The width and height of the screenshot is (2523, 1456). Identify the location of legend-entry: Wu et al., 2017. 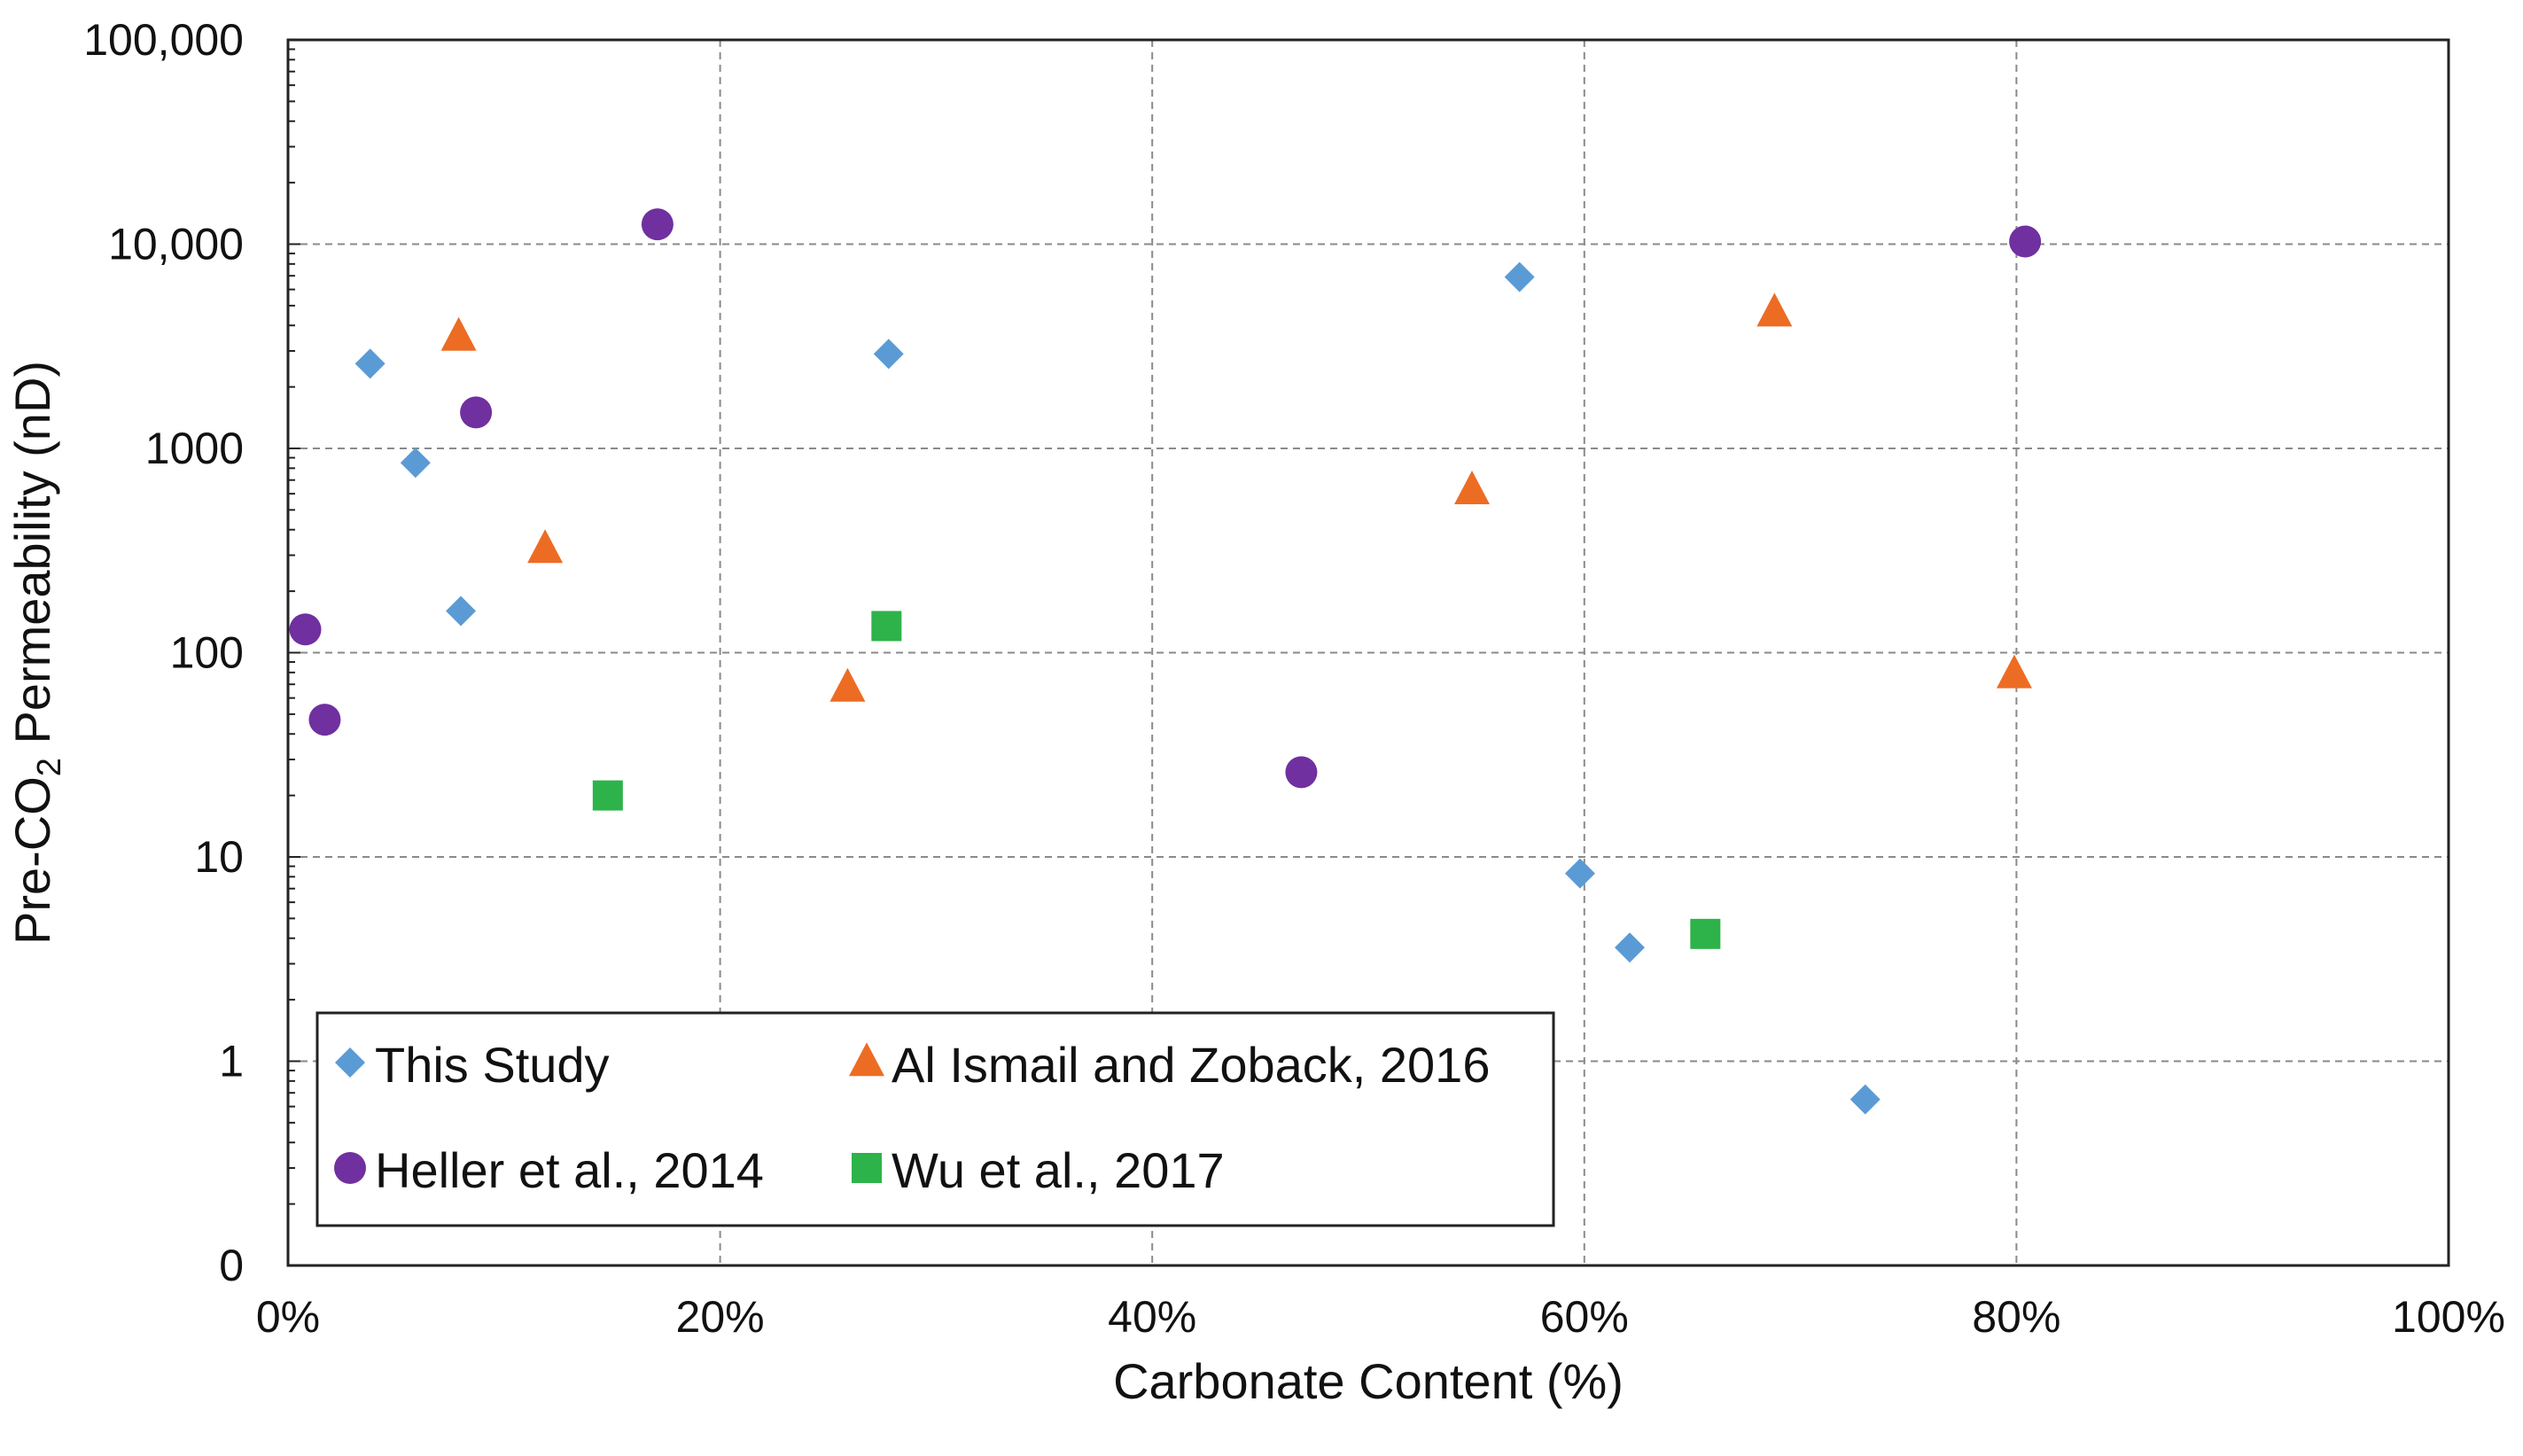
(1038, 1170).